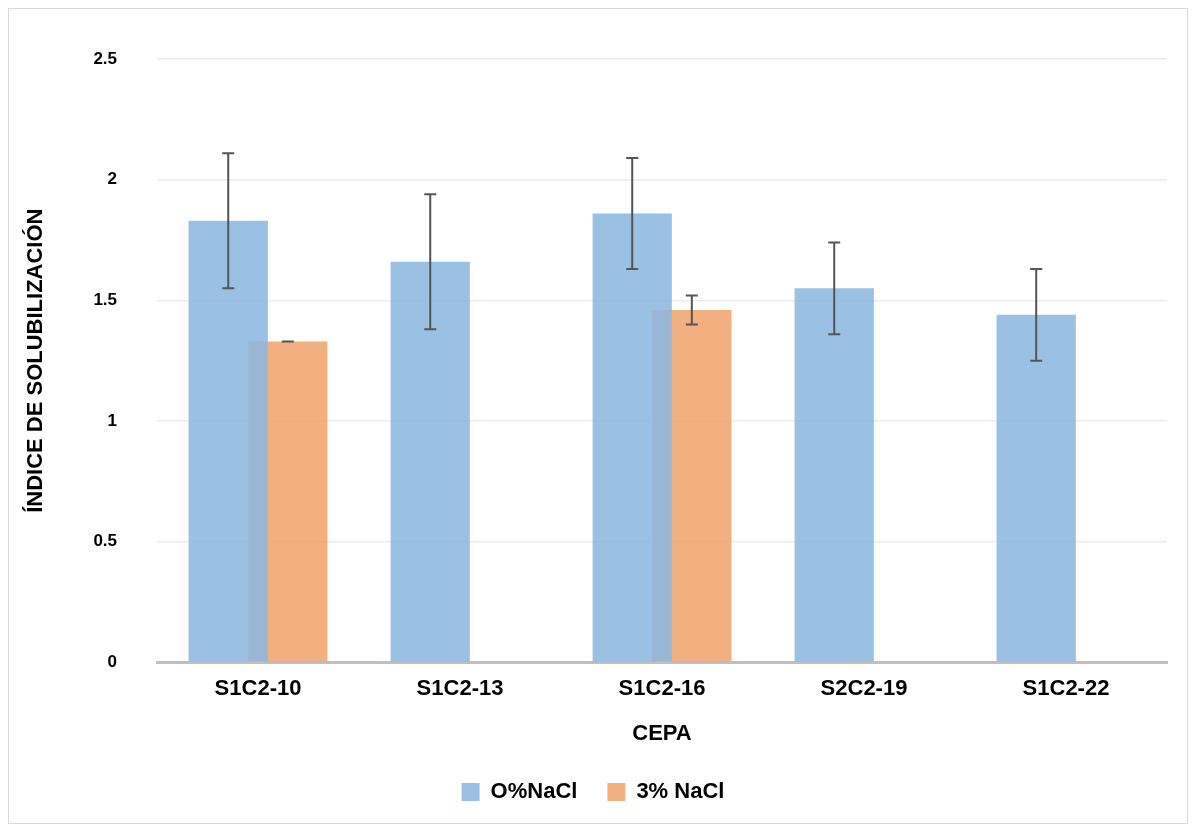 This screenshot has width=1196, height=832. What do you see at coordinates (662, 688) in the screenshot?
I see `x-tick-label: S1C2-16` at bounding box center [662, 688].